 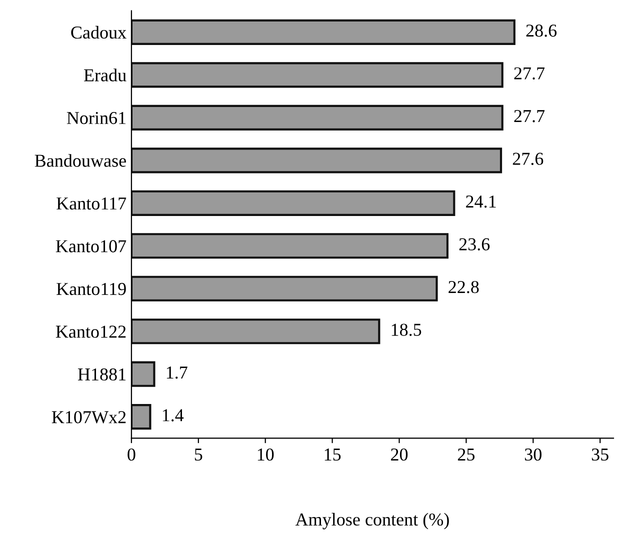 What do you see at coordinates (266, 454) in the screenshot?
I see `x-tick-label: 10` at bounding box center [266, 454].